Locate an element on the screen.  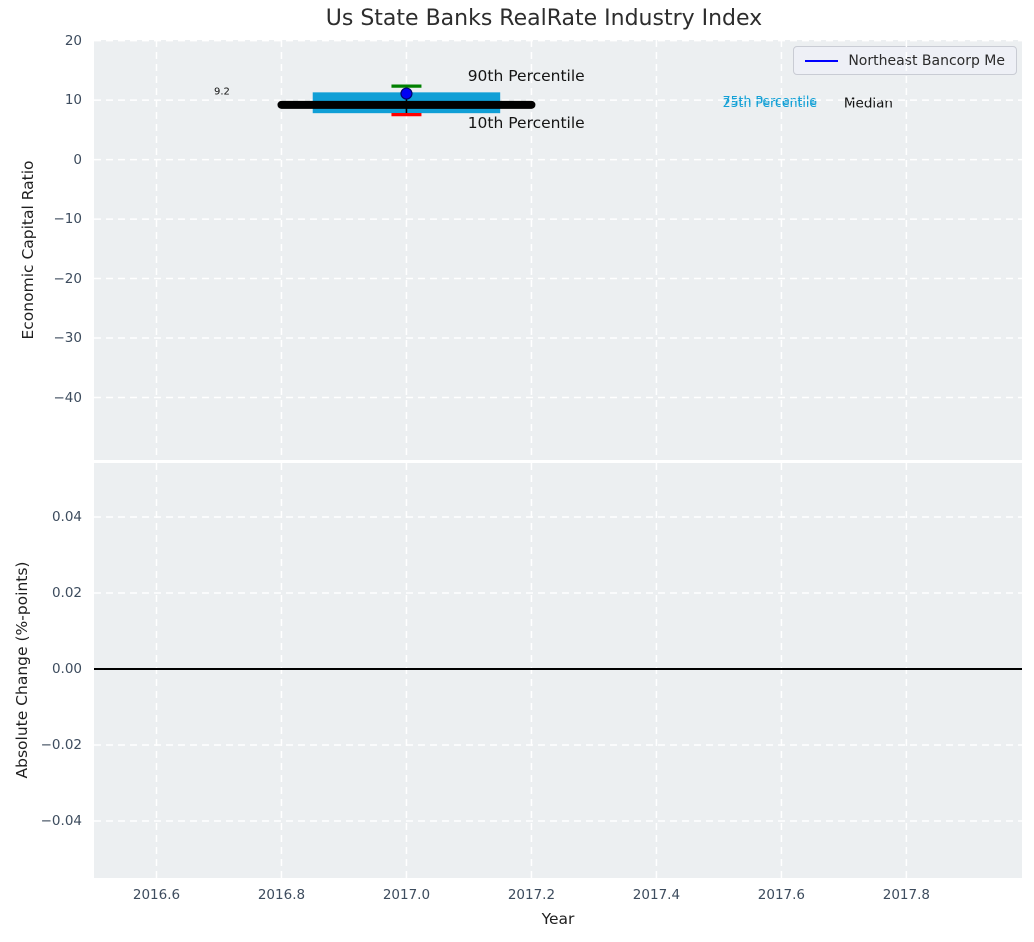
y-tick-label: −0.02 is located at coordinates (61, 744).